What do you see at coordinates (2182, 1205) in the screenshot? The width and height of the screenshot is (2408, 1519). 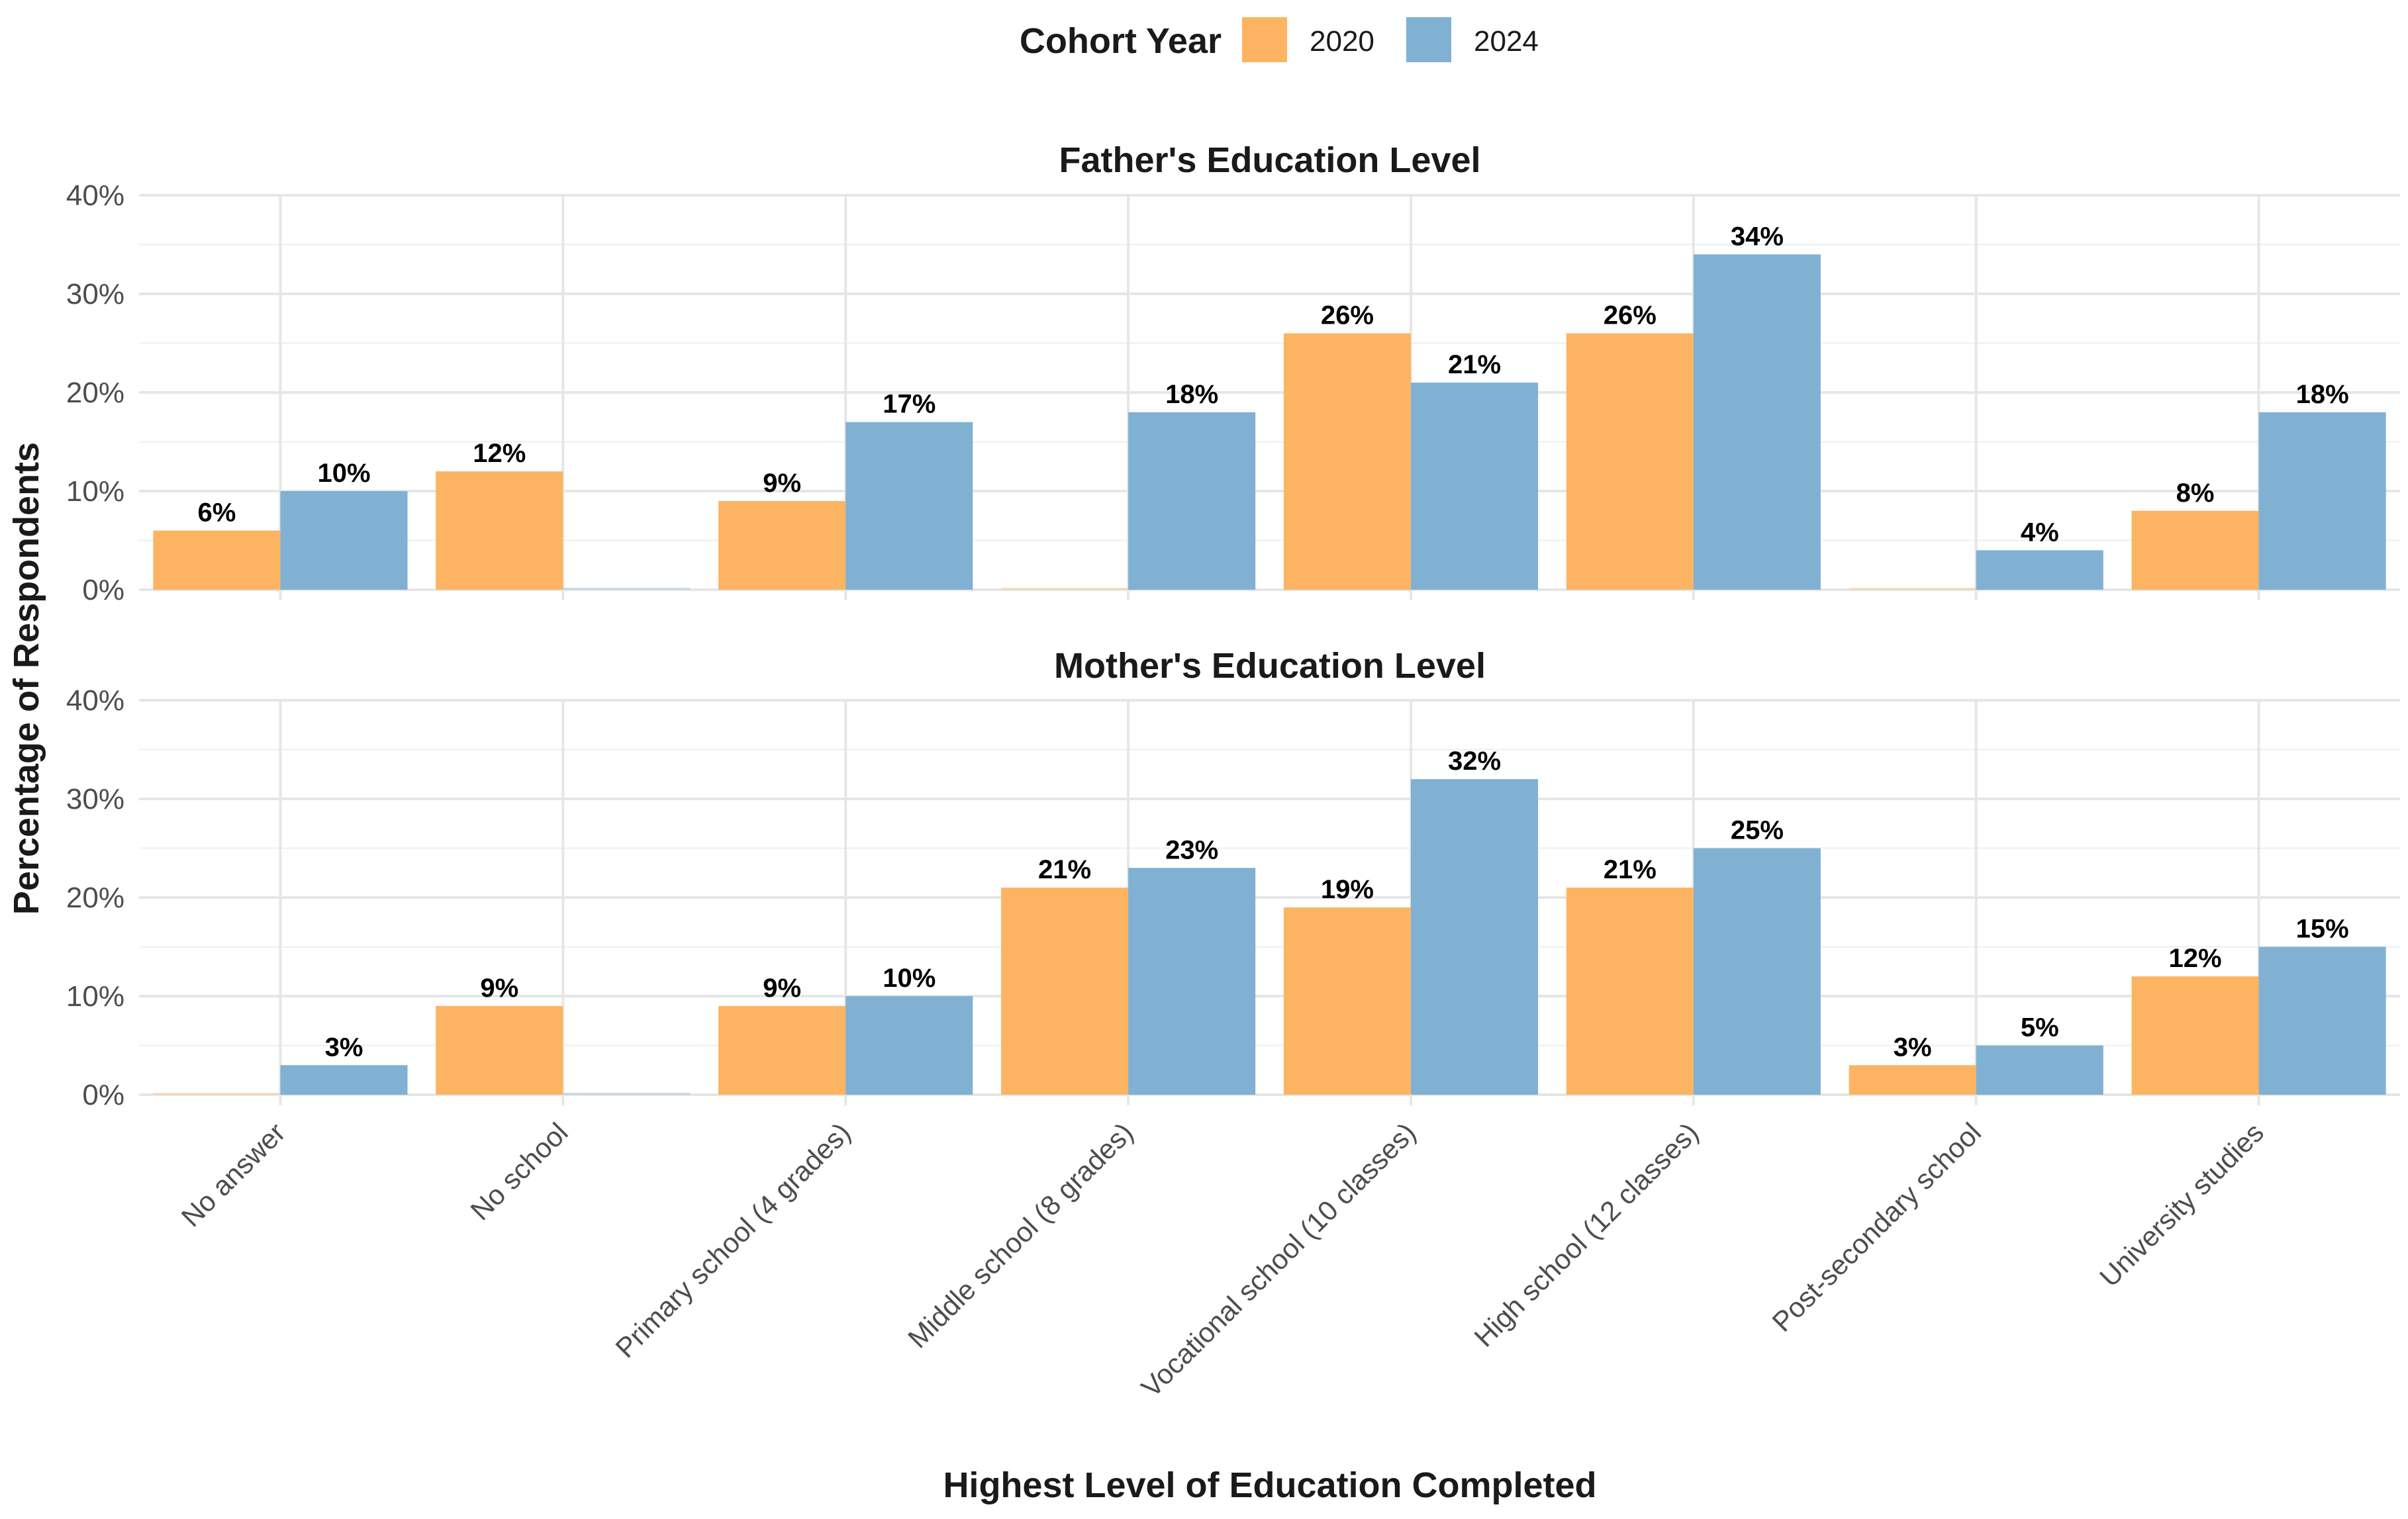 I see `x-tick-label: University studies` at bounding box center [2182, 1205].